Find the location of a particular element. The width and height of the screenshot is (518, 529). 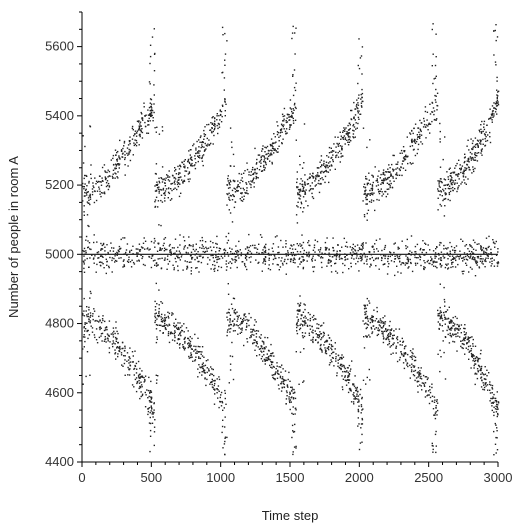

x-axis: 0 500 1000 1500 2000 2500 3000 is located at coordinates (295, 473).